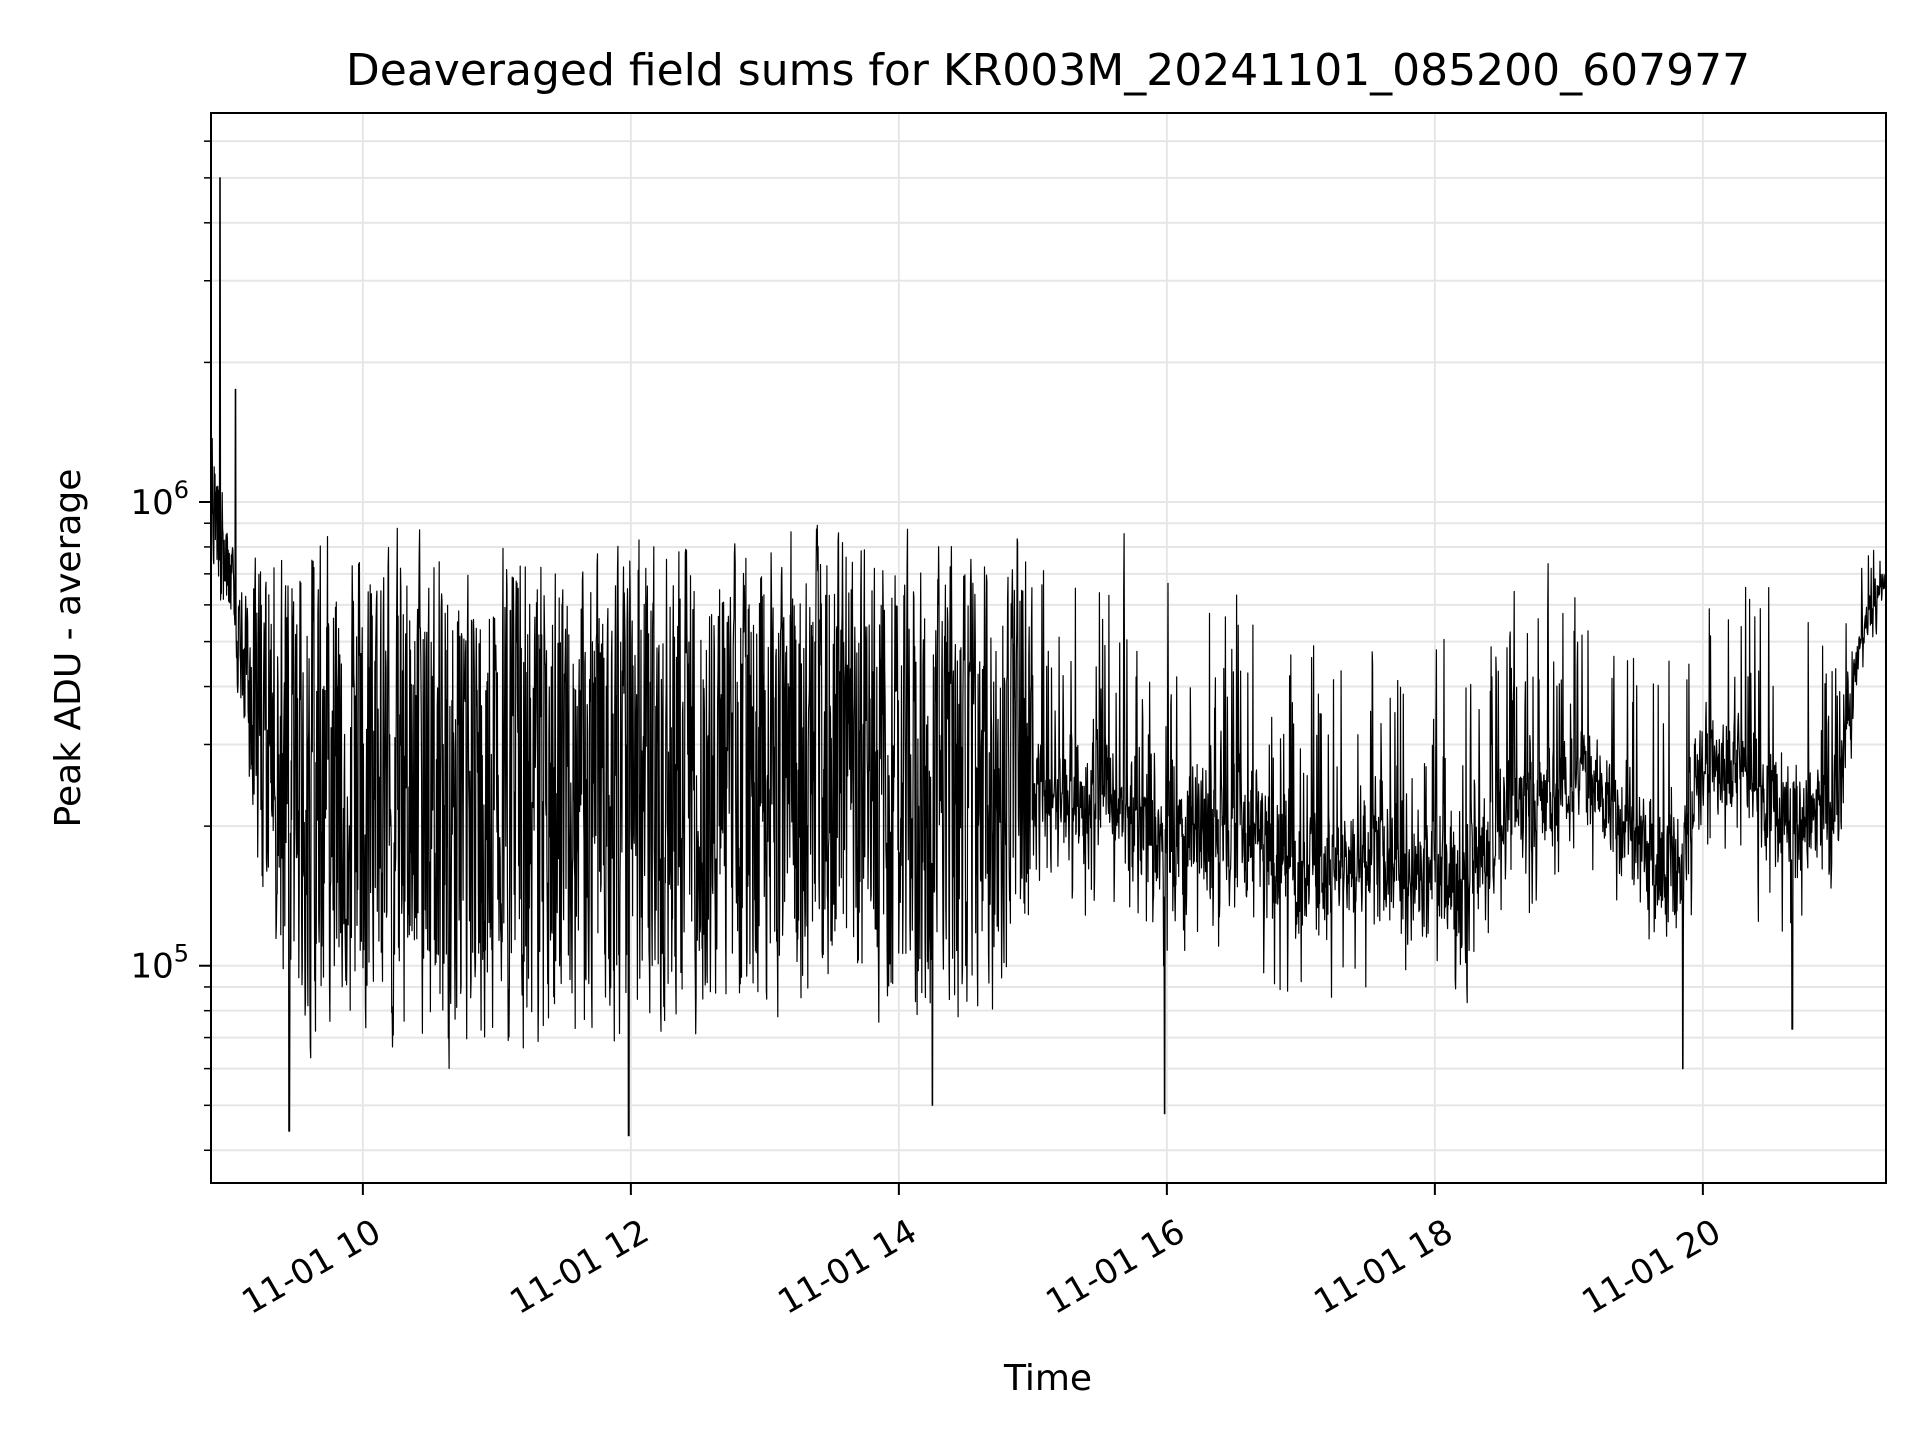  What do you see at coordinates (1047, 1378) in the screenshot?
I see `x-axis-label: Time` at bounding box center [1047, 1378].